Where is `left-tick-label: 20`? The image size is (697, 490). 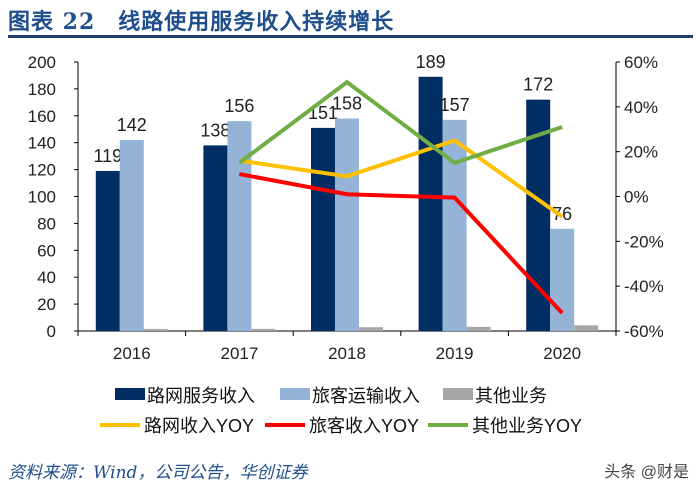 left-tick-label: 20 is located at coordinates (46, 304).